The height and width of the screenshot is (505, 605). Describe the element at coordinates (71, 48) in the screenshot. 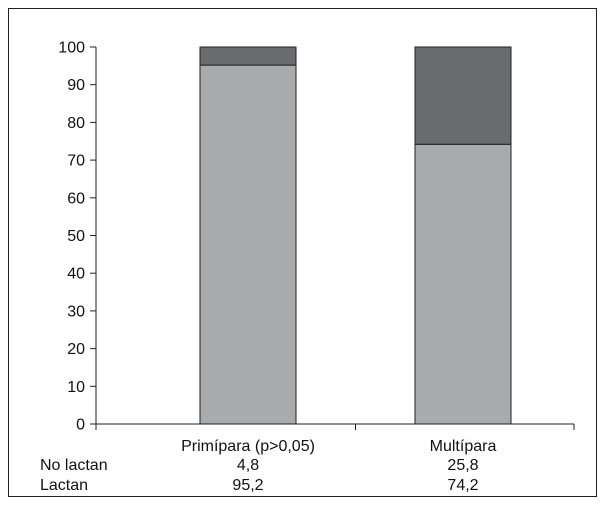

I see `y-tick-label: 100` at that location.